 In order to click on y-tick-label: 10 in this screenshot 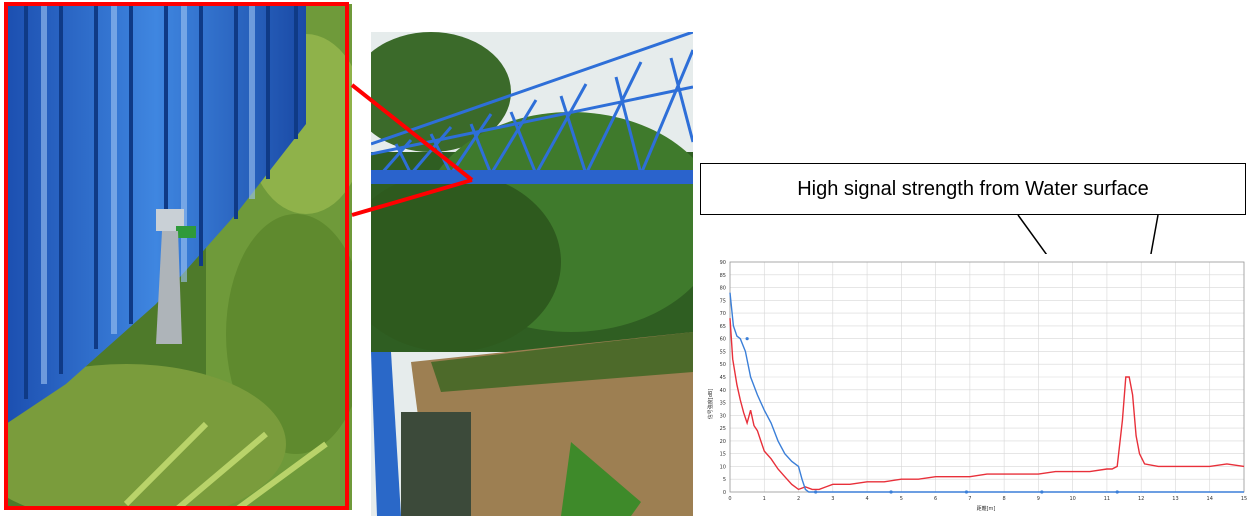, I will do `click(723, 467)`.